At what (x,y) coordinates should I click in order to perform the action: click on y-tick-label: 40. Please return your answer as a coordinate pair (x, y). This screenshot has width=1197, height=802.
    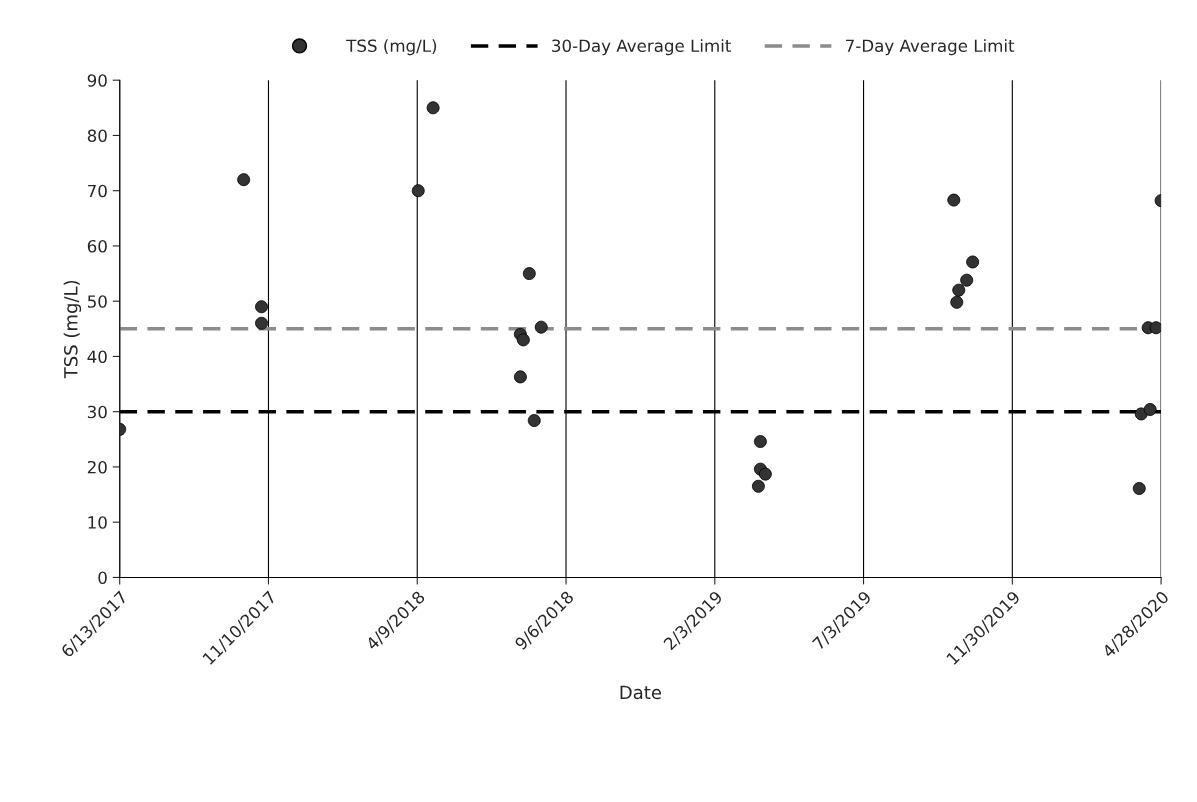
    Looking at the image, I should click on (97, 357).